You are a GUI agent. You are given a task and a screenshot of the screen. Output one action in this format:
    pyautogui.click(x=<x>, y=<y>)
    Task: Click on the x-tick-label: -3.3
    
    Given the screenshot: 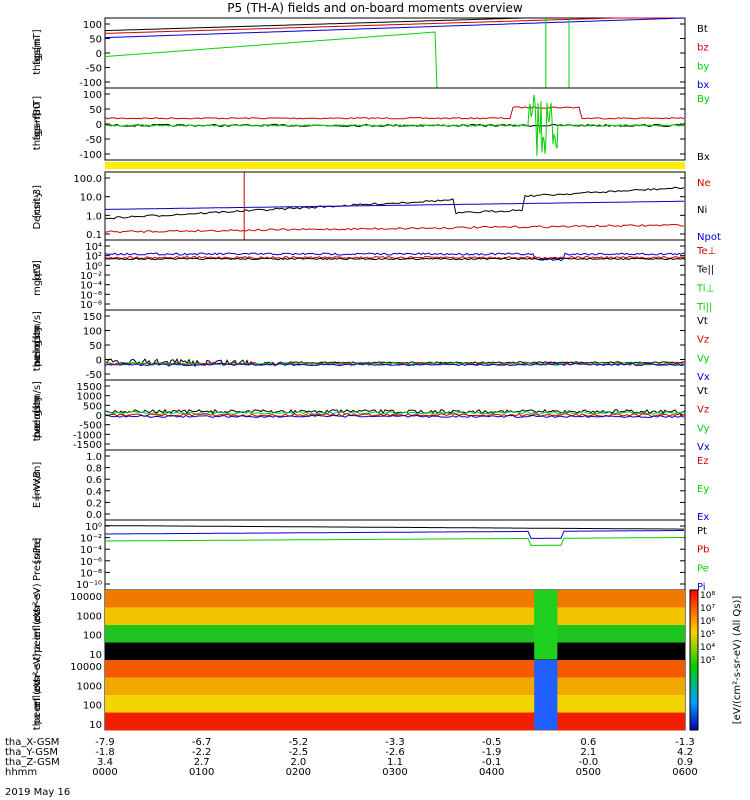 What is the action you would take?
    pyautogui.click(x=395, y=742)
    